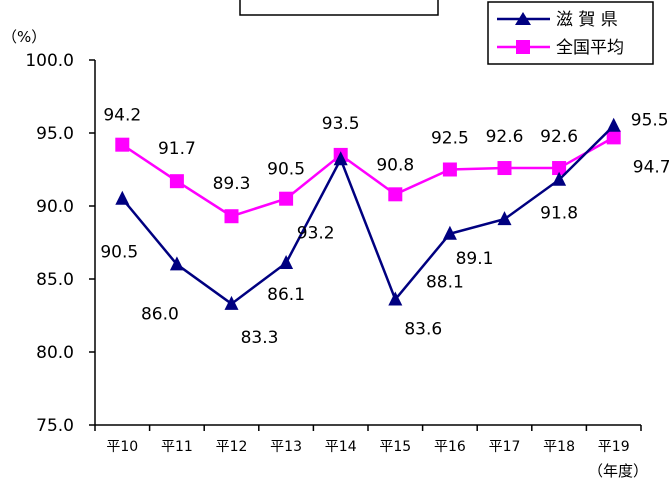  I want to click on data-label-shiga: 95.5, so click(650, 121).